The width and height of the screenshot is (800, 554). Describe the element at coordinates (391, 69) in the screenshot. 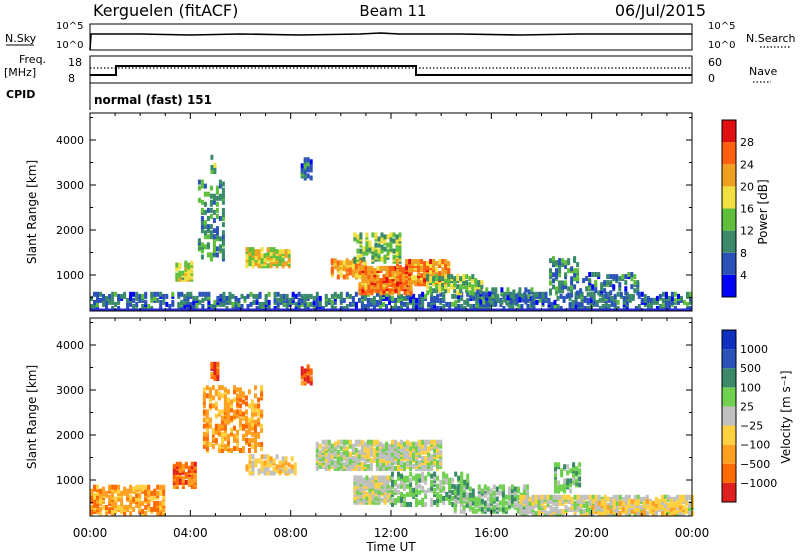

I see `freq-frame` at that location.